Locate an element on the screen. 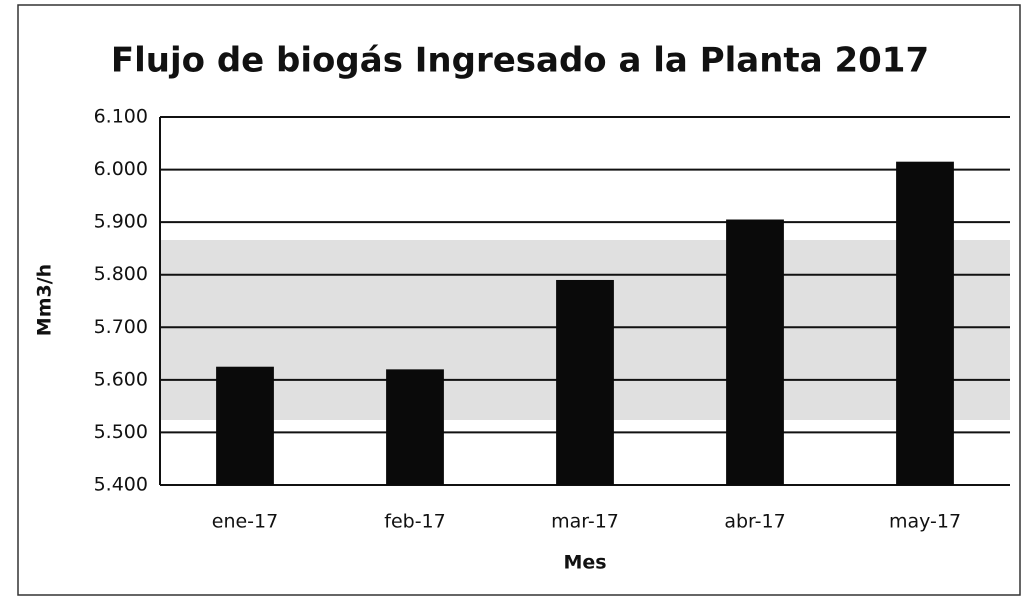  y-tick-label: 5.900 is located at coordinates (121, 222).